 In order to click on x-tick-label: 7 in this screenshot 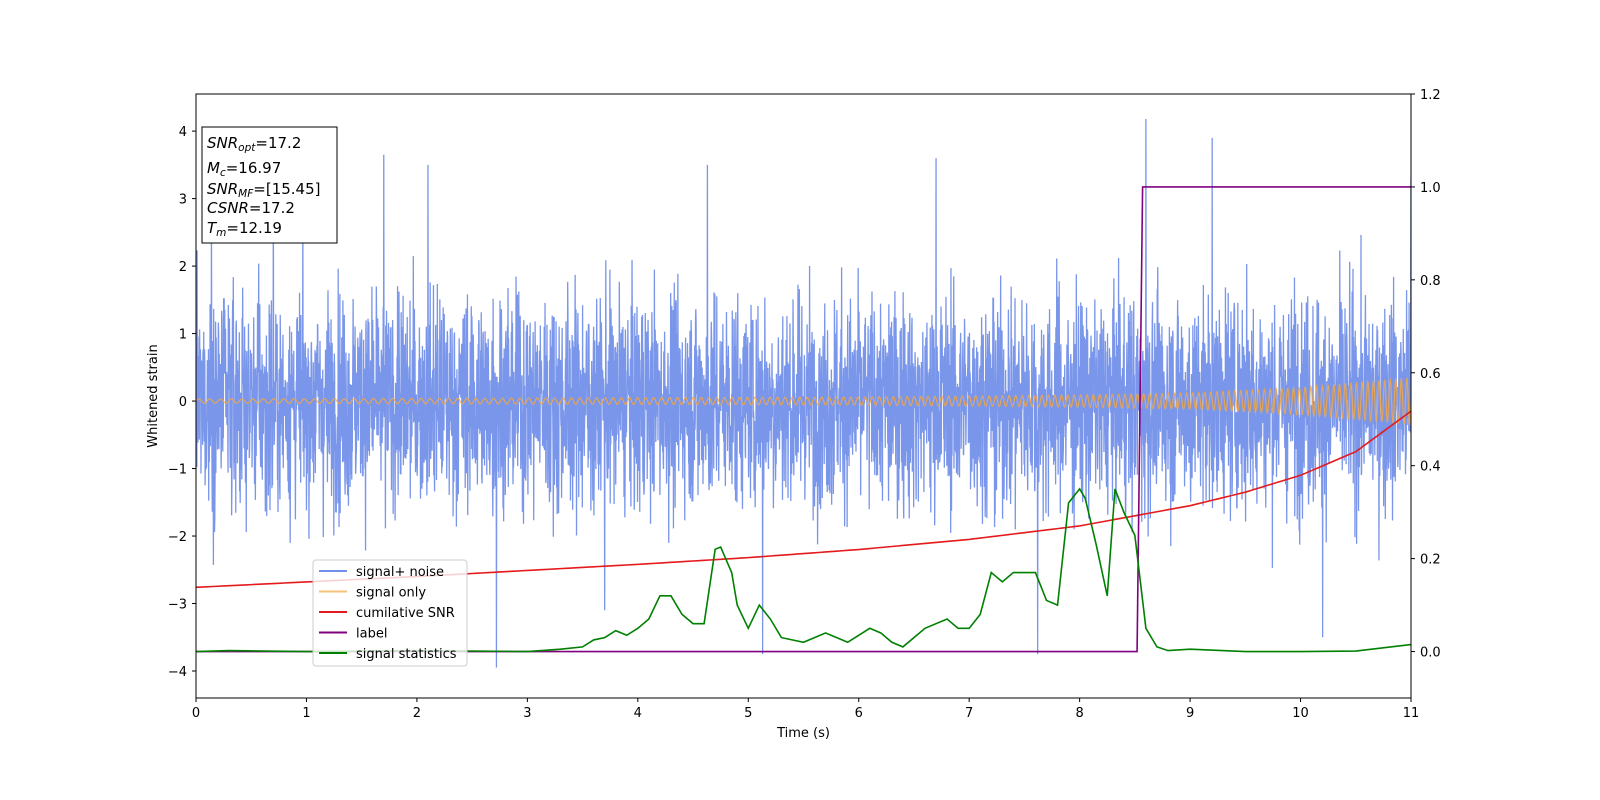, I will do `click(969, 713)`.